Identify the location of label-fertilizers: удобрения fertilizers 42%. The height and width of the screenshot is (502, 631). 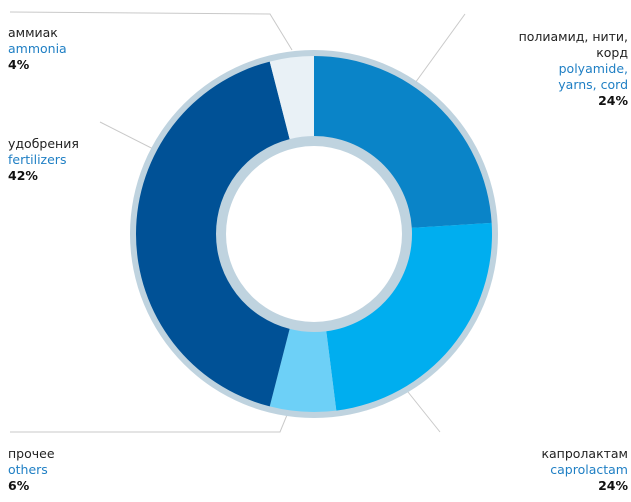
(68, 160).